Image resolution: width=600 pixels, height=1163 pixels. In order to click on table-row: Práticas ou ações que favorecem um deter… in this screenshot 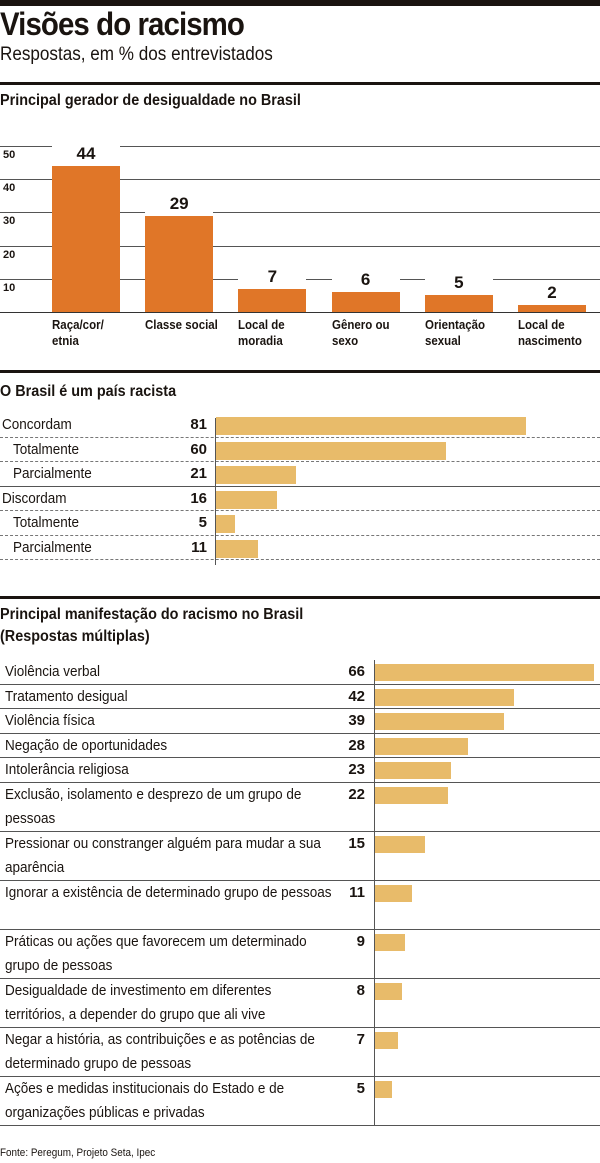, I will do `click(300, 954)`.